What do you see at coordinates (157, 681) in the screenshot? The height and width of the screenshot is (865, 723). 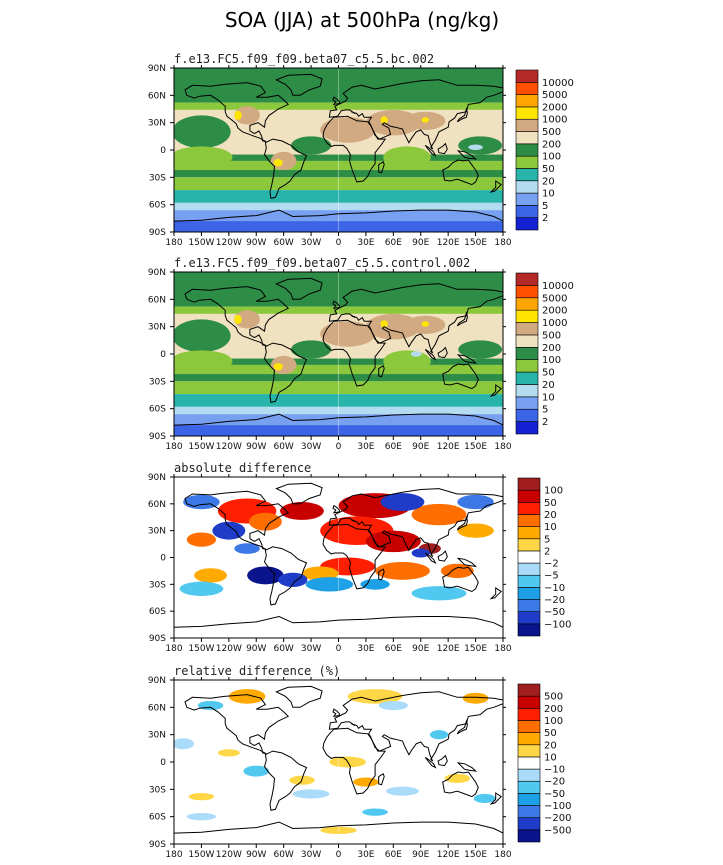 I see `y-tick-label: 90N` at bounding box center [157, 681].